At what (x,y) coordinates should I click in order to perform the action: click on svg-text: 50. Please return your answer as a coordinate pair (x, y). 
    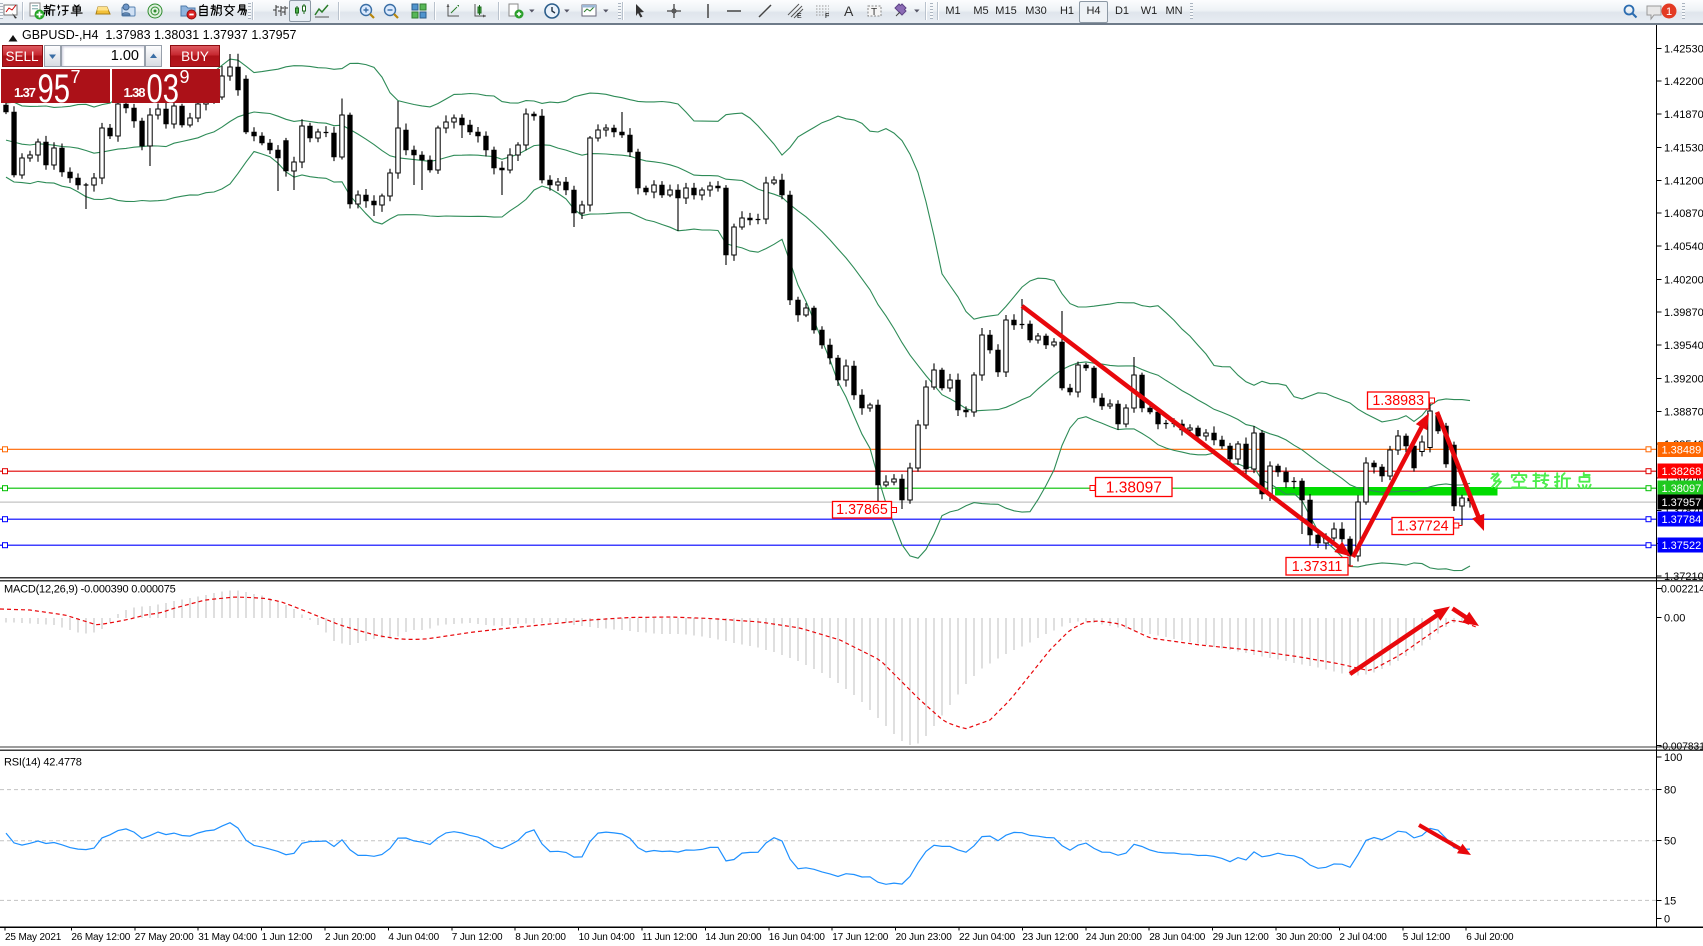
    Looking at the image, I should click on (1670, 842).